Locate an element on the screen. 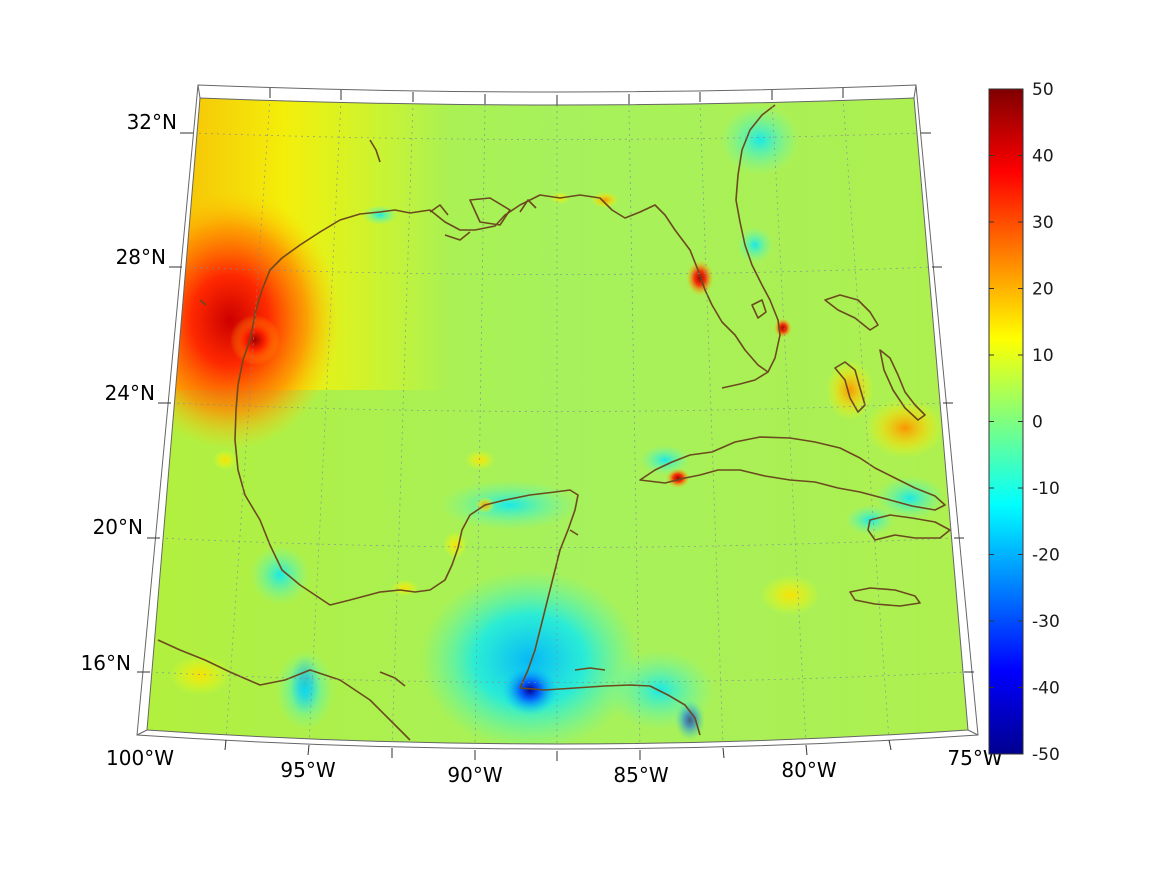 This screenshot has height=875, width=1167. lon-label-95w: 95°W is located at coordinates (307, 770).